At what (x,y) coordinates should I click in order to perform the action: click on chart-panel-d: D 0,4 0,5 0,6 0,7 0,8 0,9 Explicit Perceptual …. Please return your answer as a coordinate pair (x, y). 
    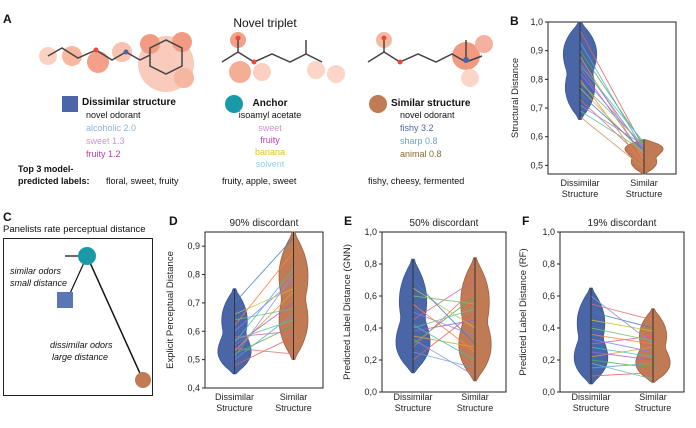
    Looking at the image, I should click on (249, 320).